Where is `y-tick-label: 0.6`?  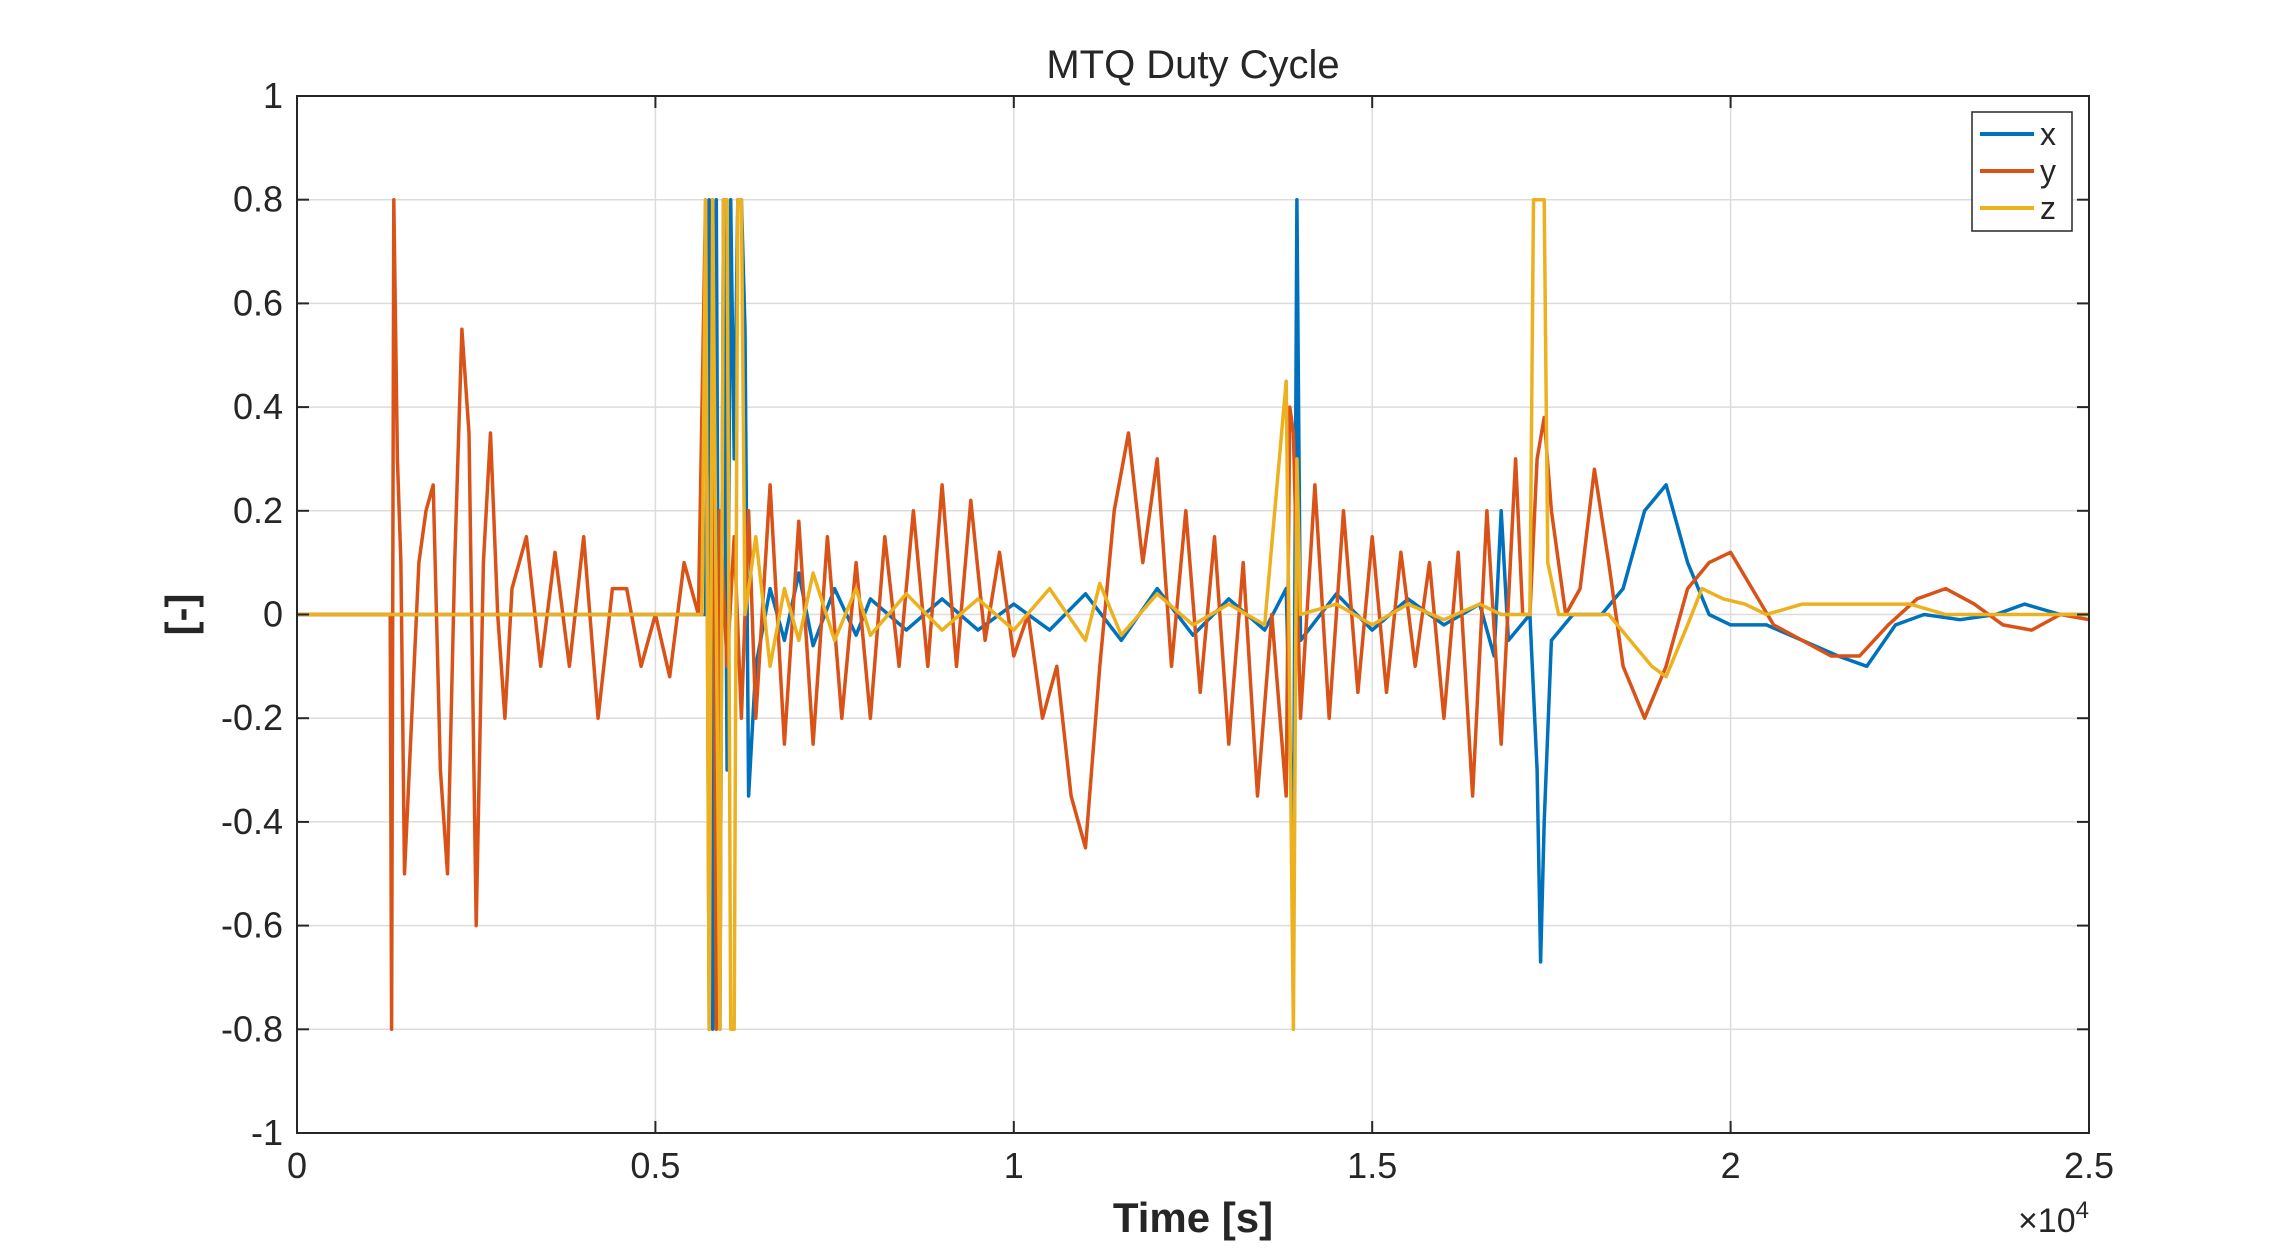 y-tick-label: 0.6 is located at coordinates (258, 302).